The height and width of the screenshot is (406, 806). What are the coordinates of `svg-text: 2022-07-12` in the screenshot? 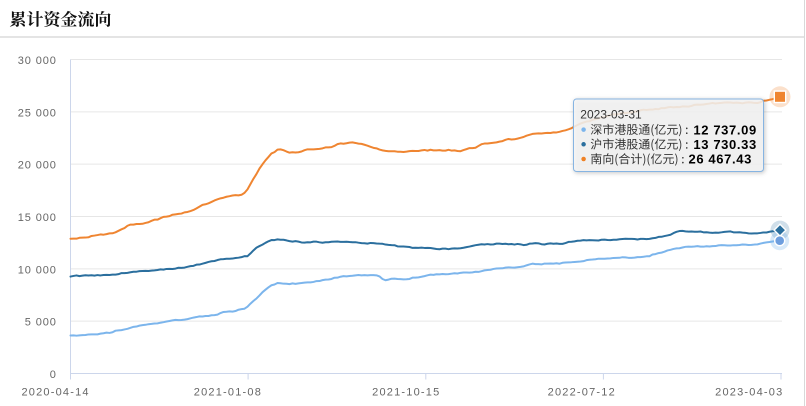 It's located at (582, 393).